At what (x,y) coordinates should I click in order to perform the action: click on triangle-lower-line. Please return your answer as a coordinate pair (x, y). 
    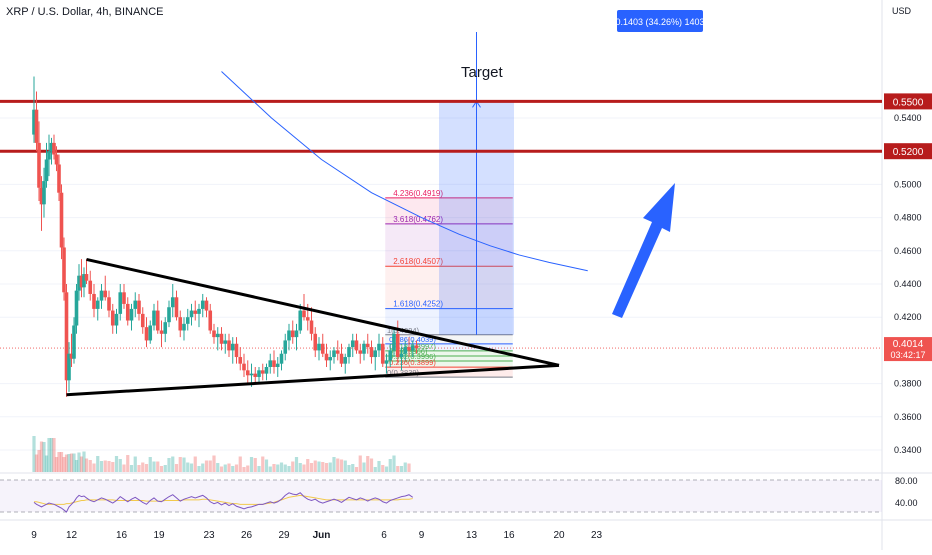
    Looking at the image, I should click on (313, 380).